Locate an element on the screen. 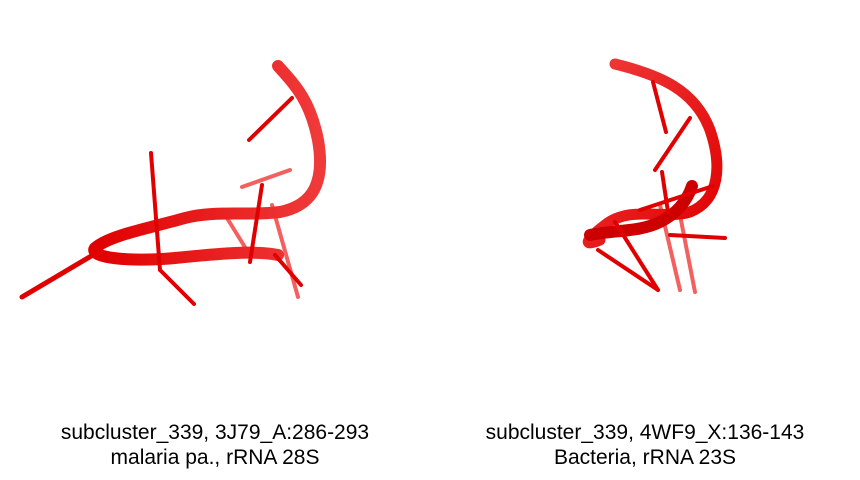 The width and height of the screenshot is (860, 480). backbone-tube-left is located at coordinates (207, 163).